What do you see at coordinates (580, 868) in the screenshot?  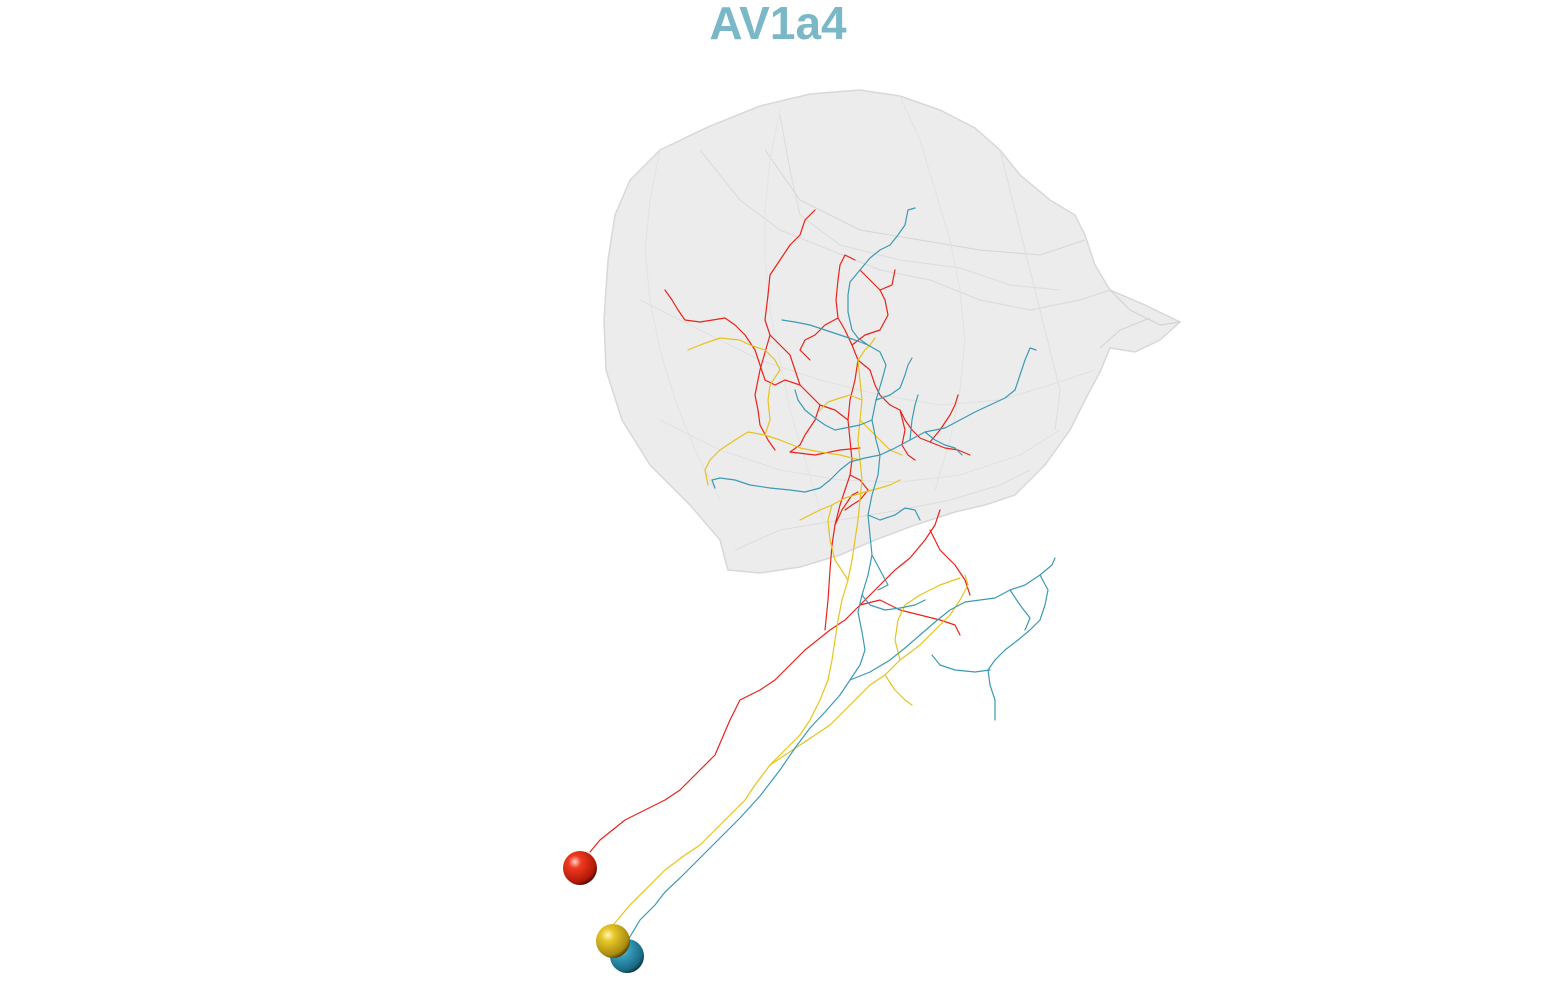 I see `soma-red-sphere-icon` at bounding box center [580, 868].